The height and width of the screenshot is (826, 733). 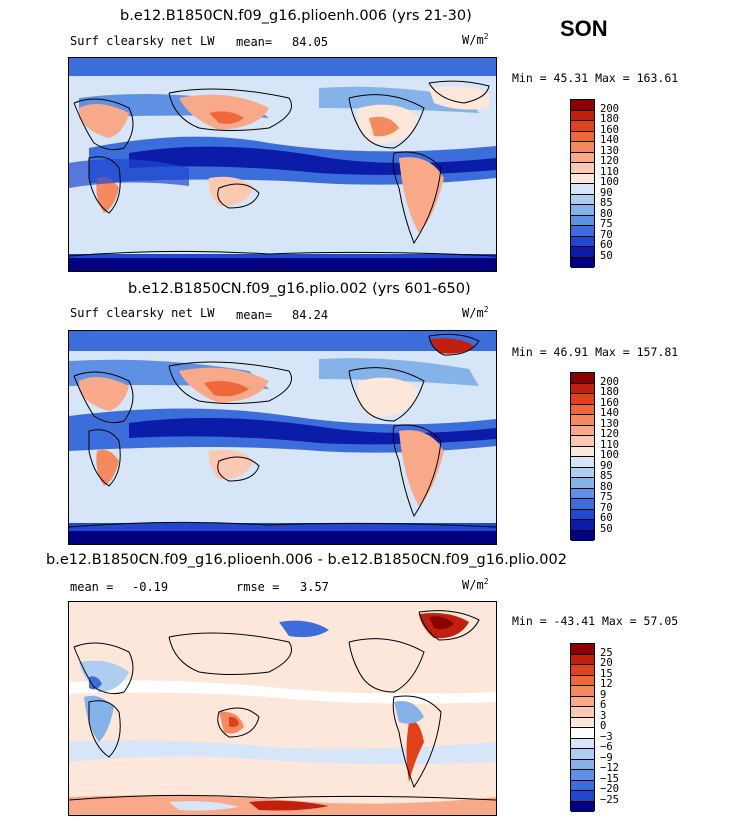 I want to click on panel-3-colorbar, so click(x=582, y=727).